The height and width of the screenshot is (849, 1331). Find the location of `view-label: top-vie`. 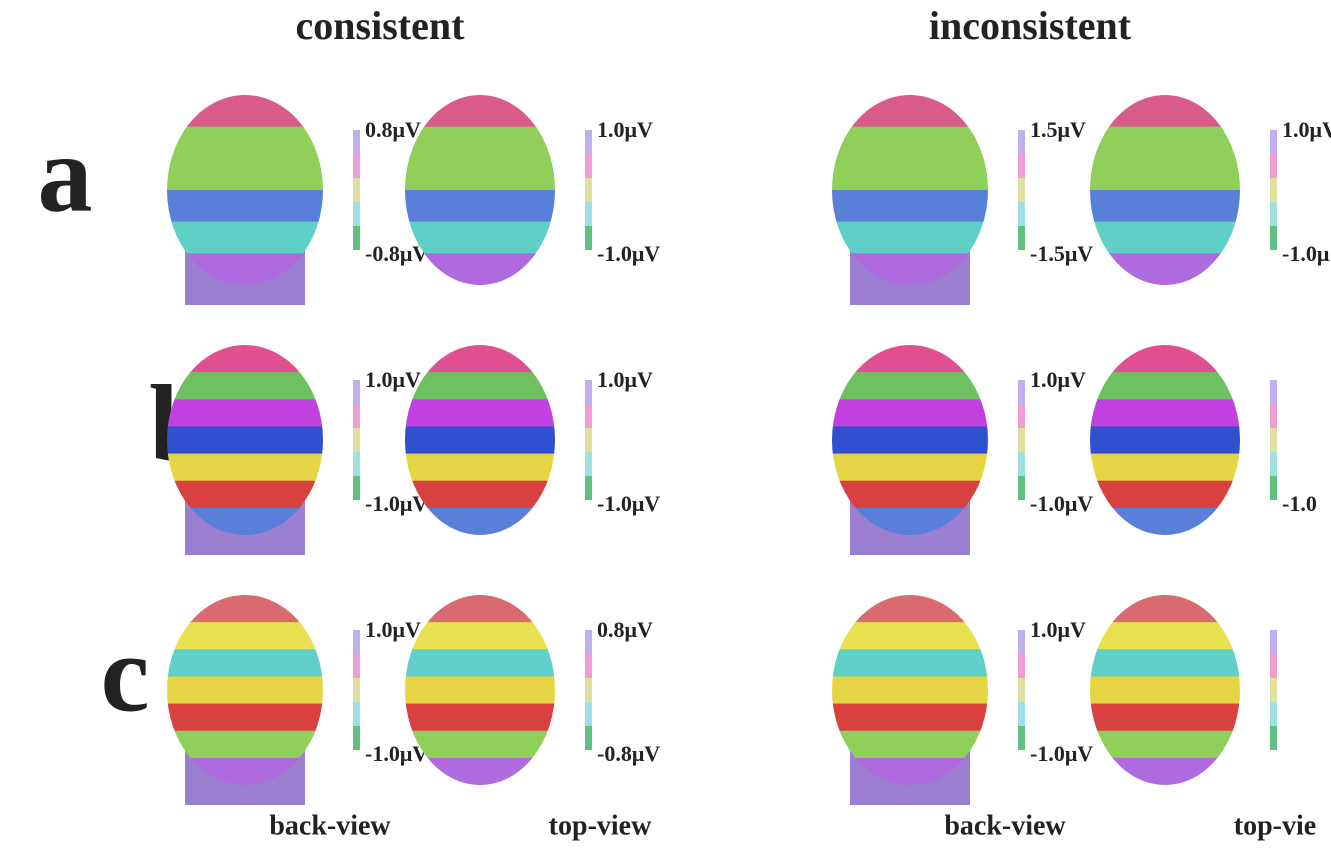

view-label: top-vie is located at coordinates (1275, 825).